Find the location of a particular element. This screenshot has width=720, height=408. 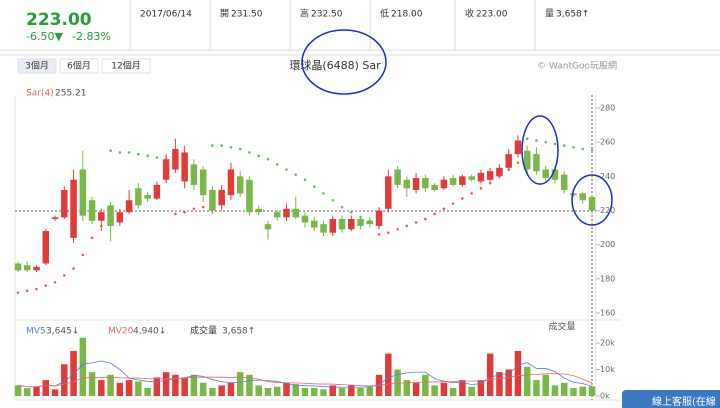

volume-name: 成交量 is located at coordinates (203, 331).